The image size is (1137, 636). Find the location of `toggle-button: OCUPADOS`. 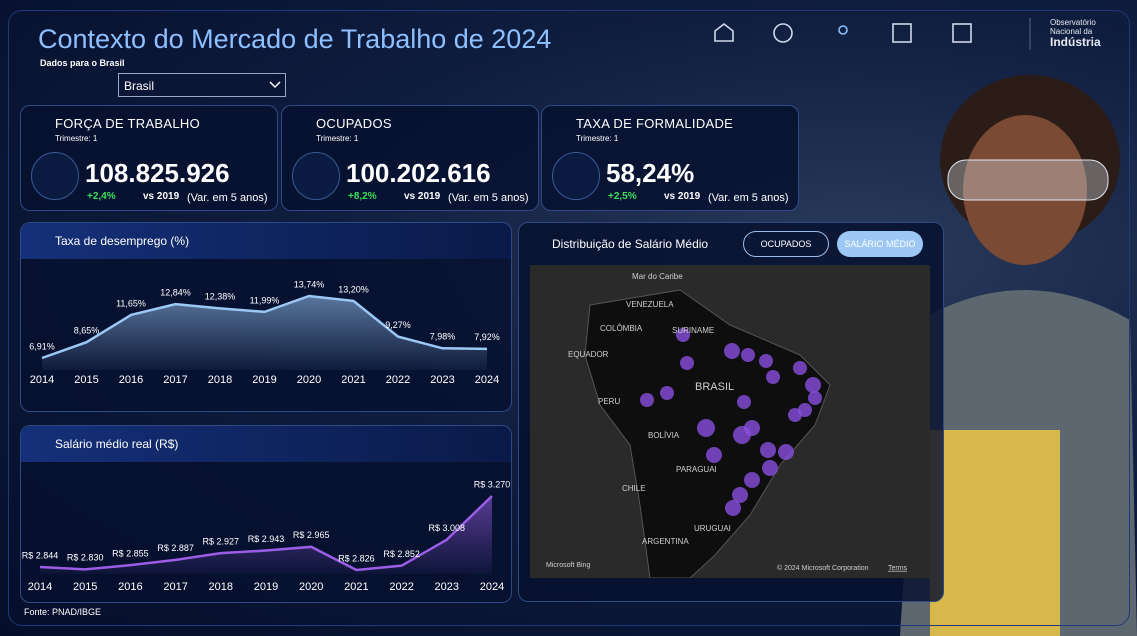

toggle-button: OCUPADOS is located at coordinates (786, 244).